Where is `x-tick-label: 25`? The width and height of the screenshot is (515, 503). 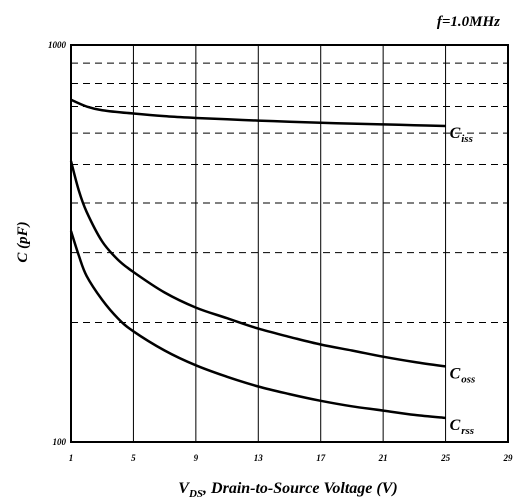
x-tick-label: 25 is located at coordinates (445, 458).